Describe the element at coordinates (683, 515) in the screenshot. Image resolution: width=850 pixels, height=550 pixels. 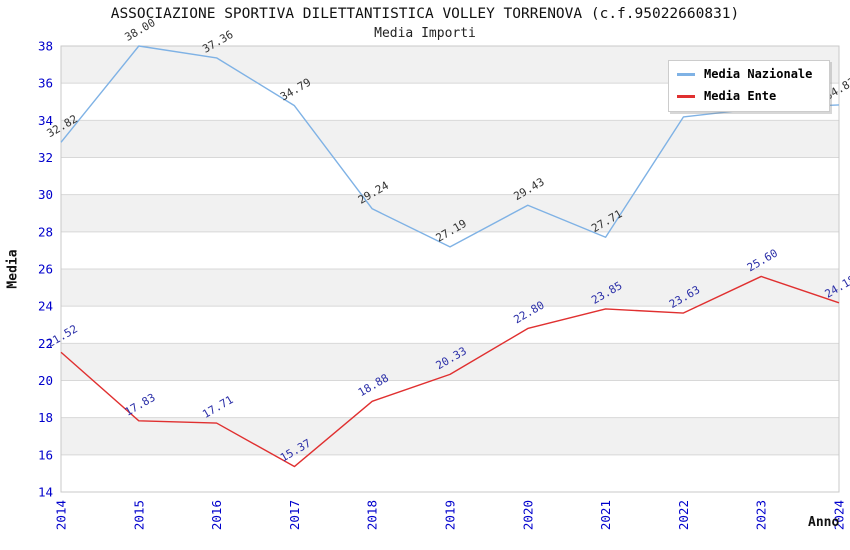
I see `x-tick-label: 2022` at that location.